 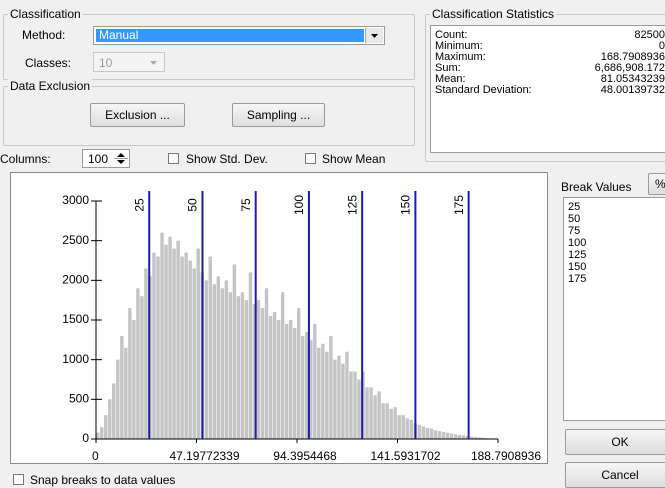 What do you see at coordinates (406, 205) in the screenshot?
I see `break-label: 150` at bounding box center [406, 205].